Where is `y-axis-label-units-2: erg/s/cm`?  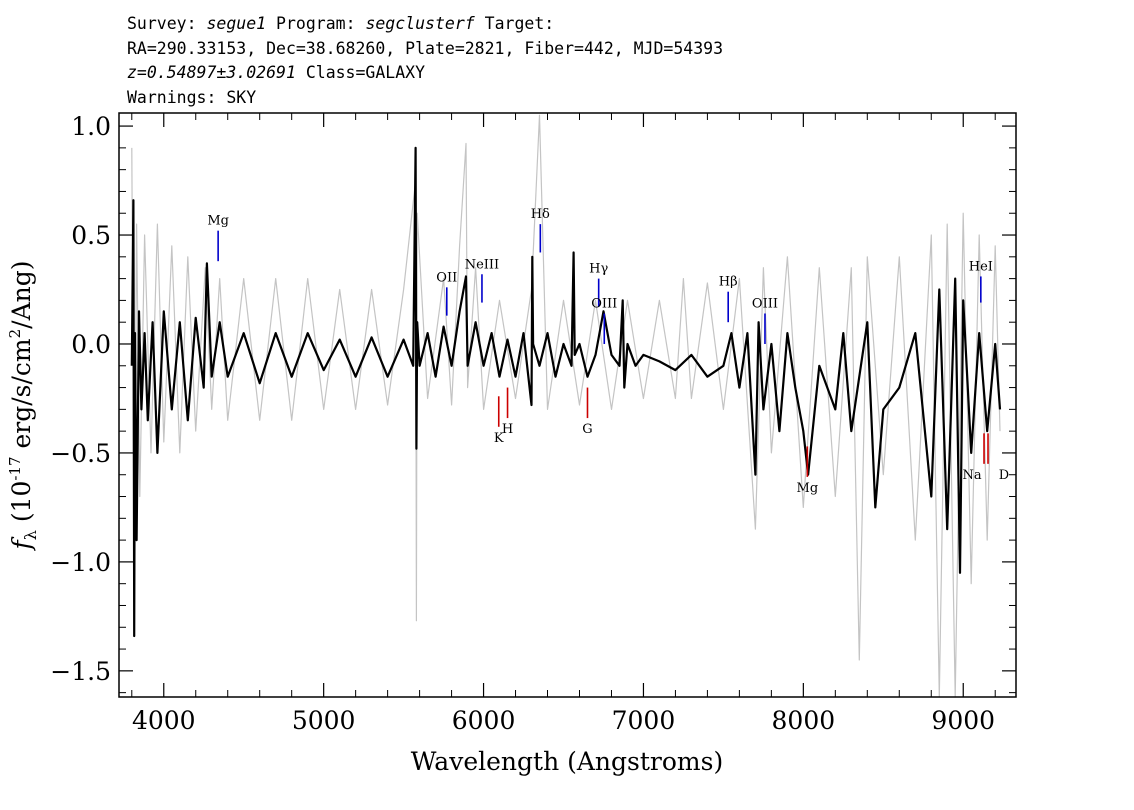
y-axis-label-units-2: erg/s/cm is located at coordinates (21, 397).